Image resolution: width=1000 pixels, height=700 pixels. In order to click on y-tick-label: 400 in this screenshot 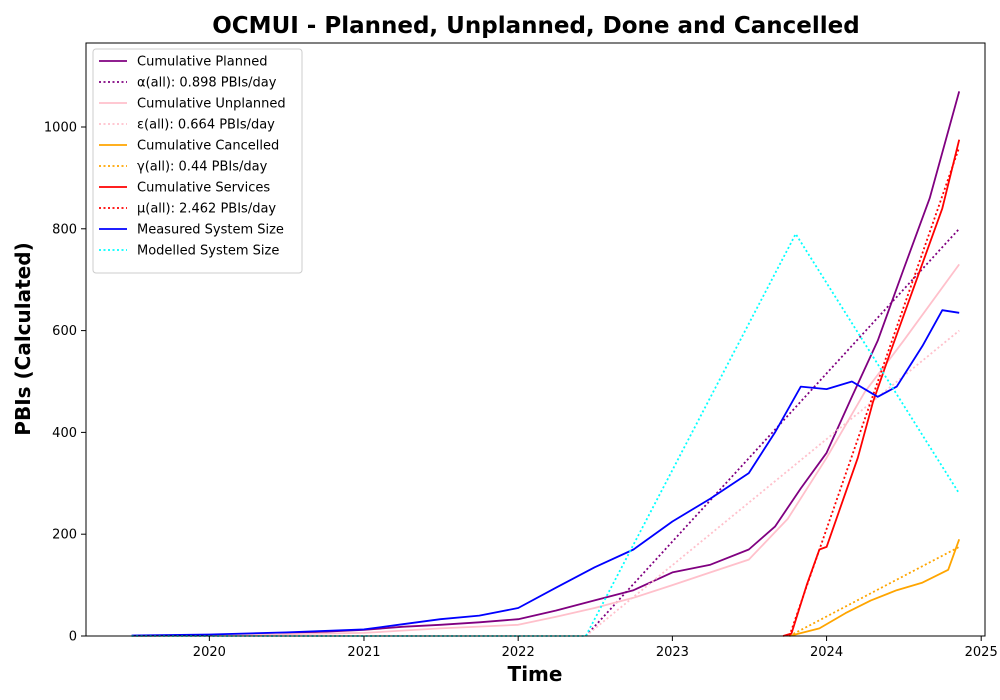, I will do `click(64, 433)`.